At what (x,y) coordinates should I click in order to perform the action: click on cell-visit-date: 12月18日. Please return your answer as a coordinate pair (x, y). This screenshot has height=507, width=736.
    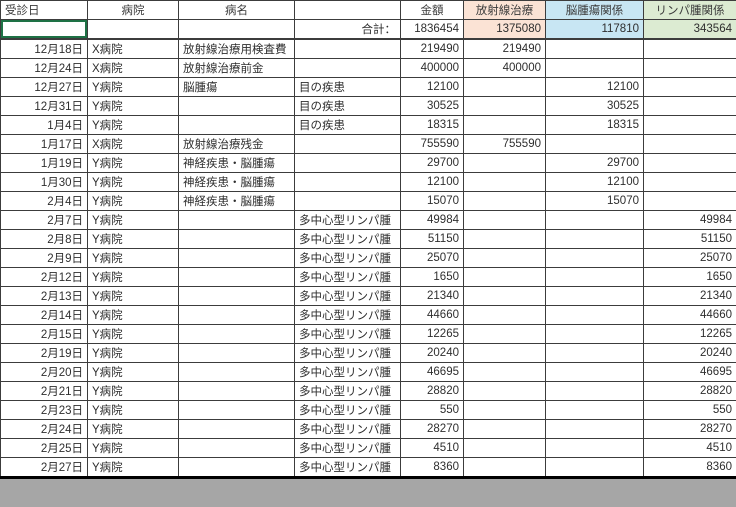
    Looking at the image, I should click on (44, 48).